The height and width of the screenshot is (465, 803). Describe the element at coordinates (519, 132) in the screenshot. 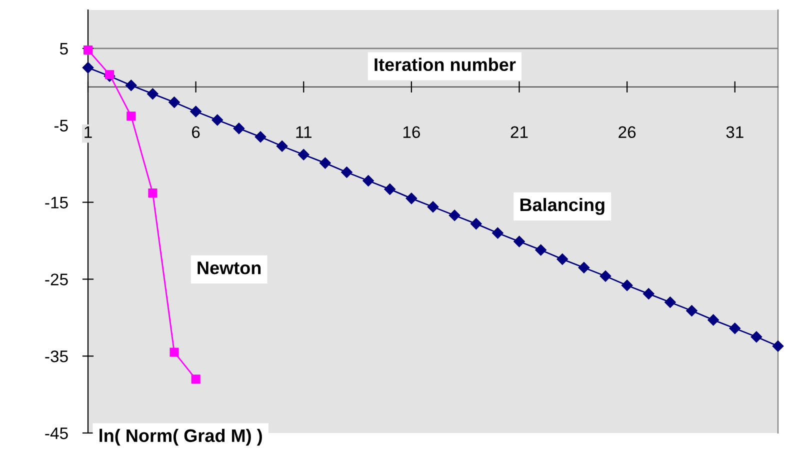

I see `x-tick-label: 21` at that location.